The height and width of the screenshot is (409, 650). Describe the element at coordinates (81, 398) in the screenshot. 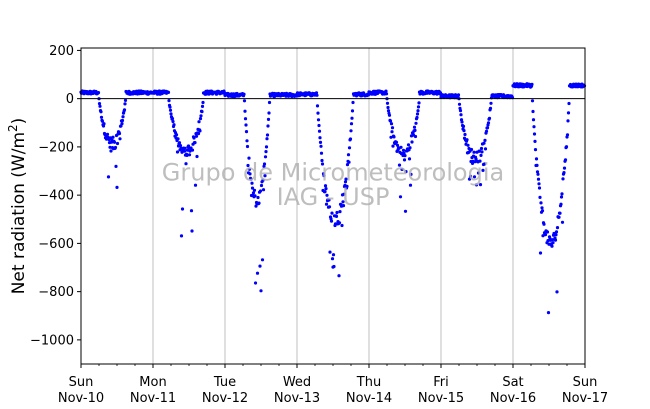

I see `x-tick-date: Nov-10` at that location.